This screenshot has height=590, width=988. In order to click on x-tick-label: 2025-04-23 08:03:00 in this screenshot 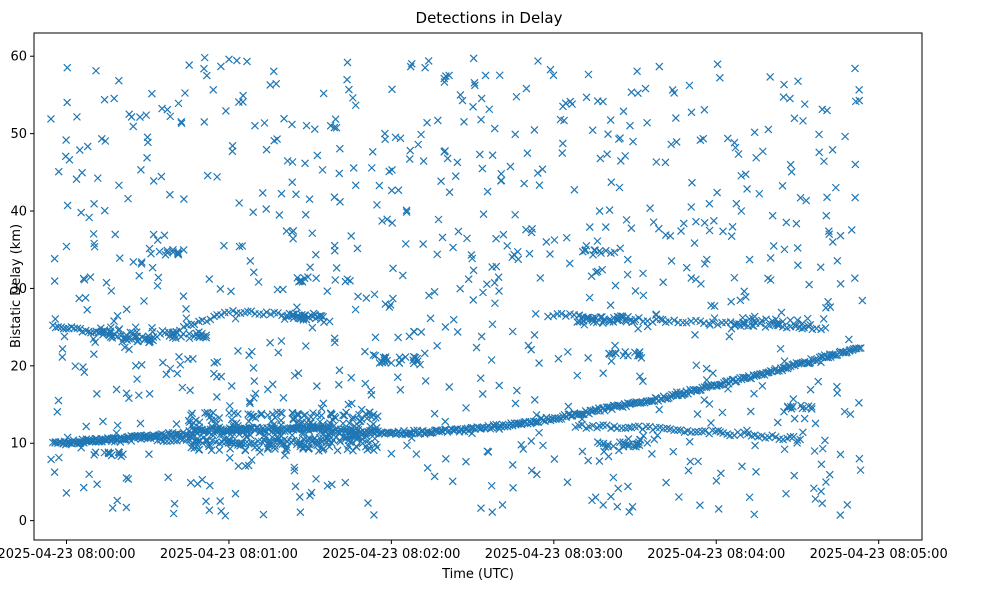, I will do `click(554, 554)`.